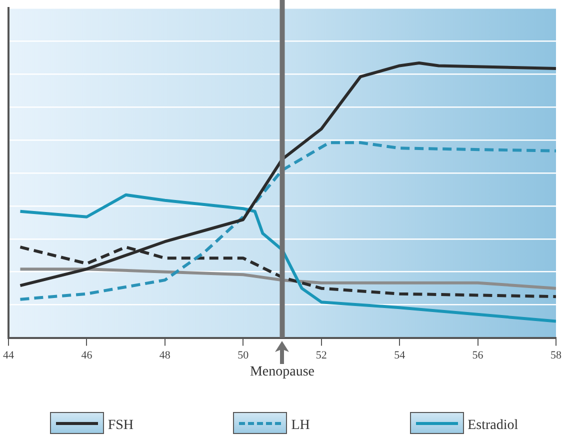 The width and height of the screenshot is (568, 447). Describe the element at coordinates (321, 355) in the screenshot. I see `x-tick-label: 52` at that location.